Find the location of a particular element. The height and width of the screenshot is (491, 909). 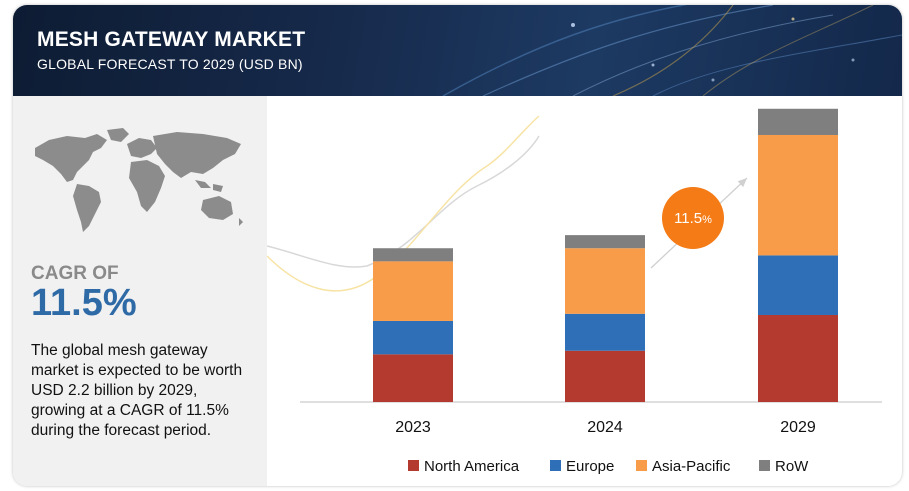

cagr-bubble-unit: % is located at coordinates (707, 220).